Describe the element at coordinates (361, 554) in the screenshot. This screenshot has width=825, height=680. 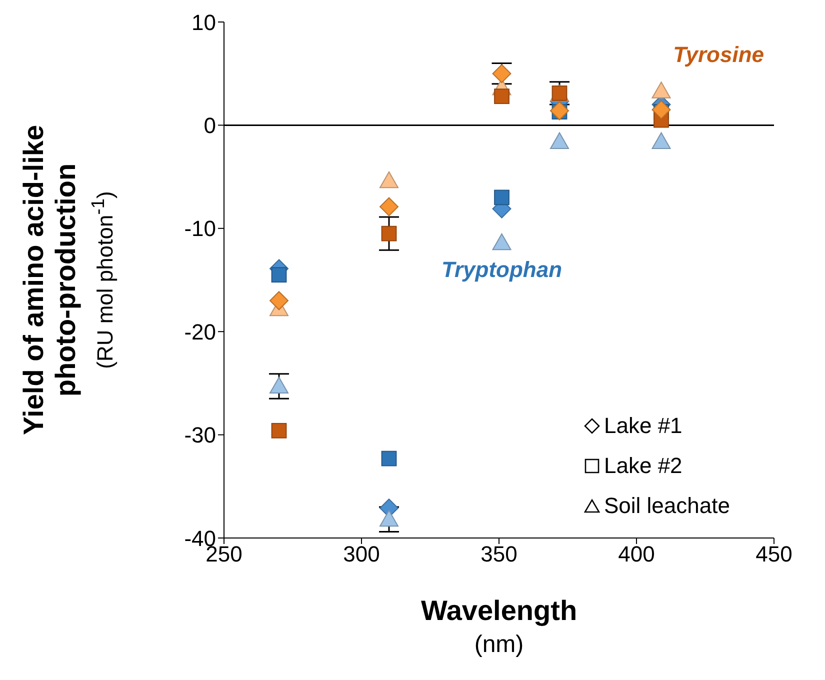
I see `x-tick-label: 300` at that location.